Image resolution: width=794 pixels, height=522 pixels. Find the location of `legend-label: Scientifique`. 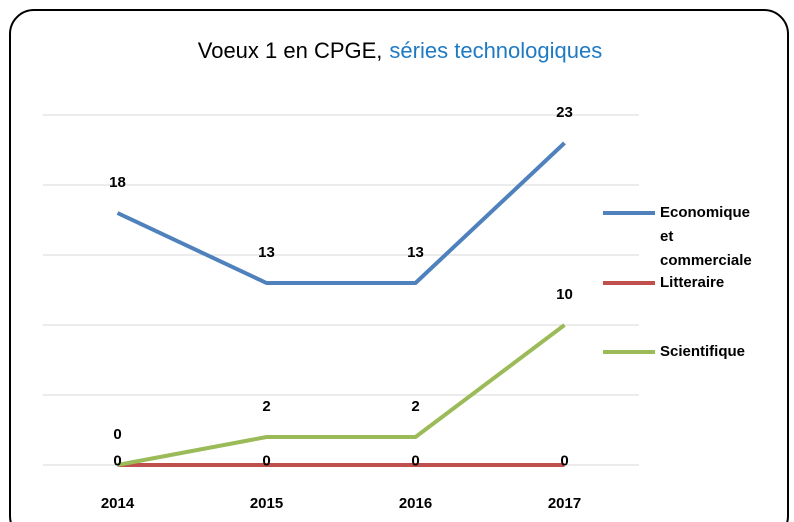

legend-label: Scientifique is located at coordinates (702, 351).